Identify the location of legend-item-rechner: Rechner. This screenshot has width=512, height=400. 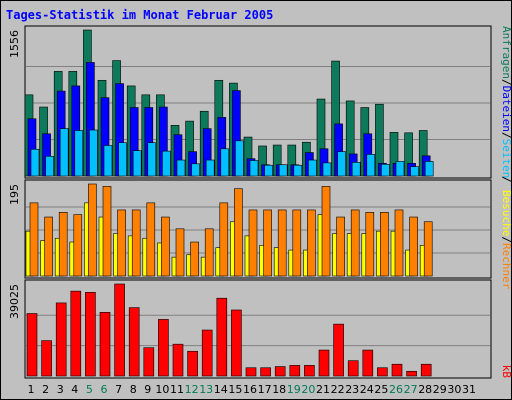
(506, 266).